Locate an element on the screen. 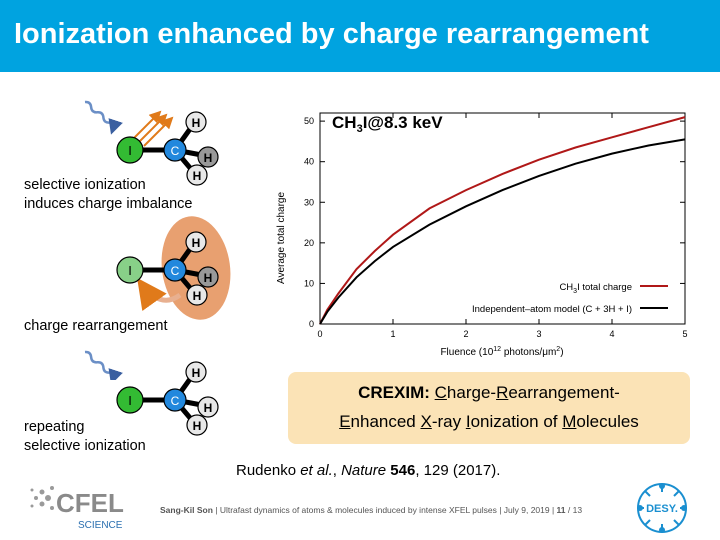 The width and height of the screenshot is (720, 540). x-tick-label: 4 is located at coordinates (611, 334).